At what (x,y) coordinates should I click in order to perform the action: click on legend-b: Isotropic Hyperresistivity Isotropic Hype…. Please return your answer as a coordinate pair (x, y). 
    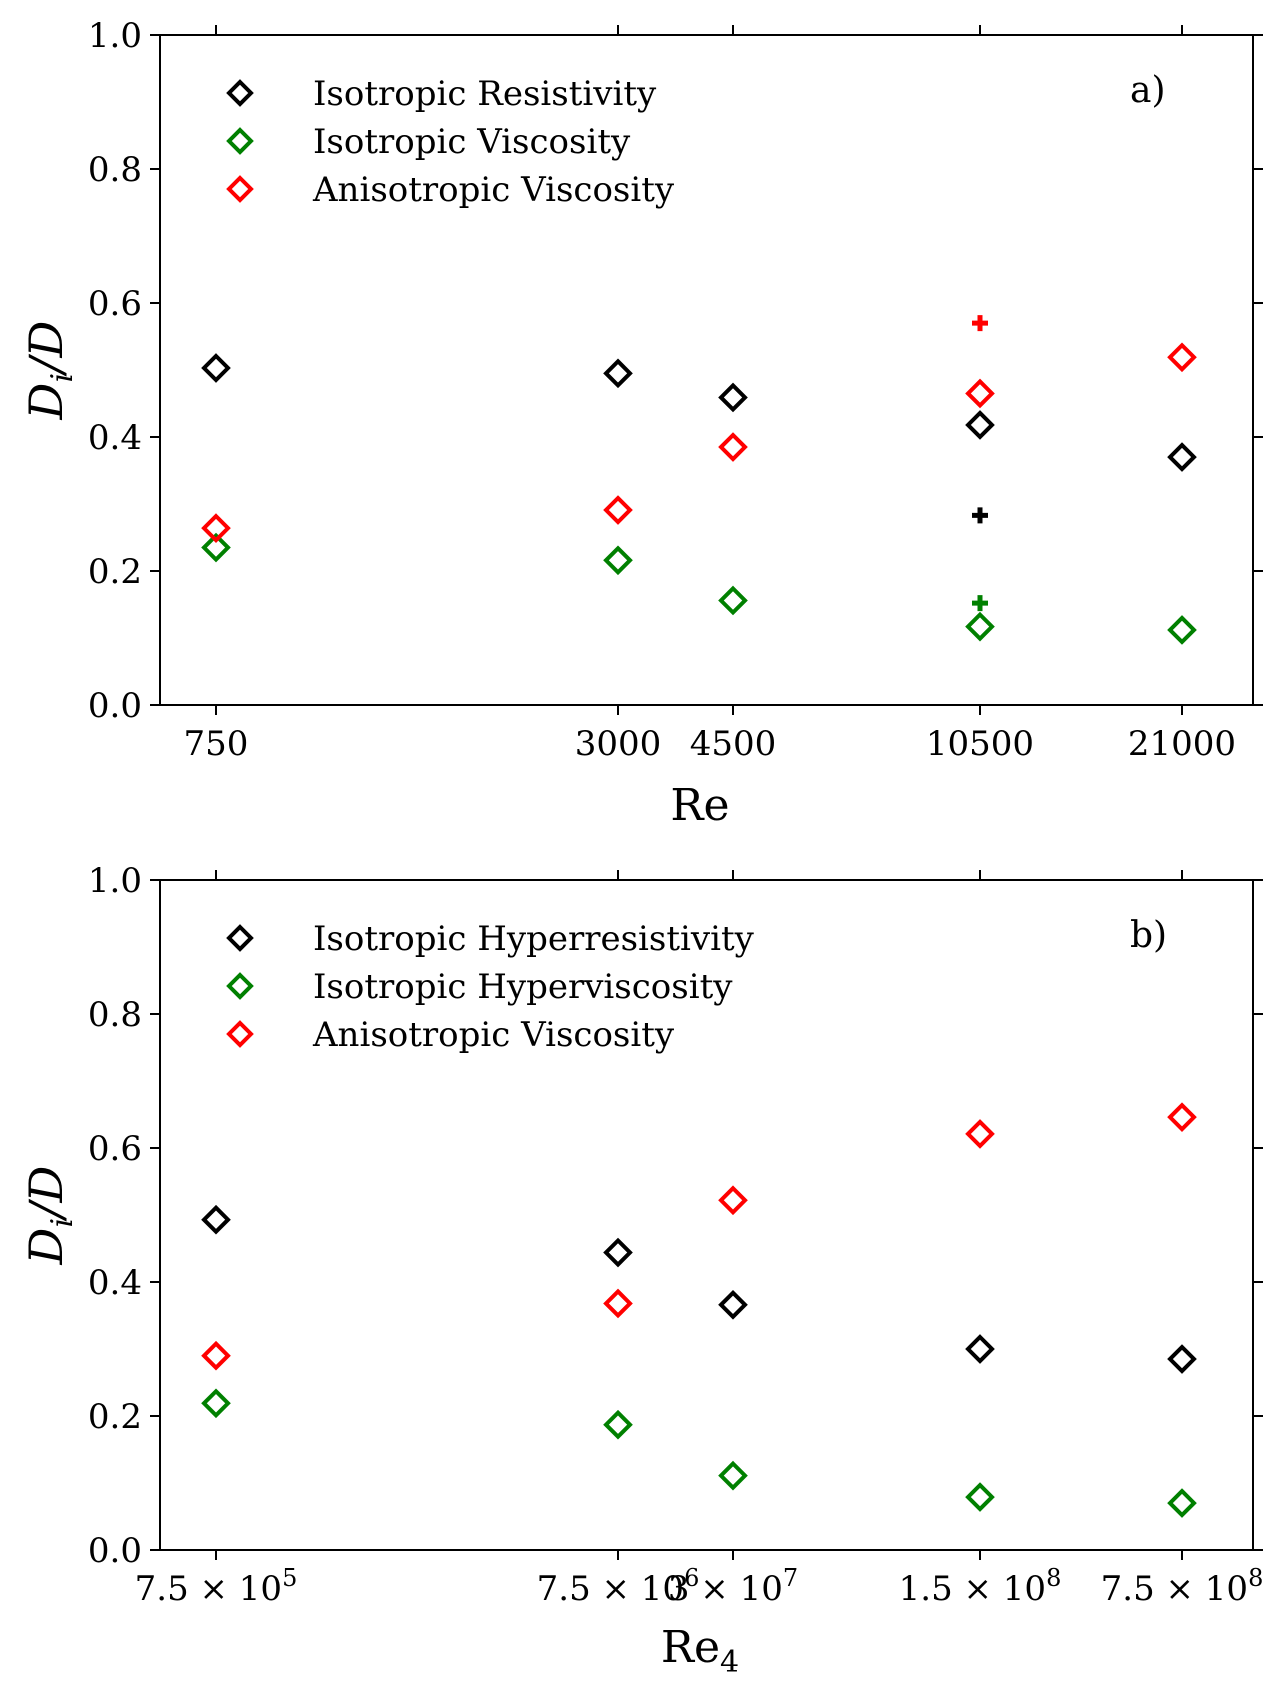
    Looking at the image, I should click on (490, 987).